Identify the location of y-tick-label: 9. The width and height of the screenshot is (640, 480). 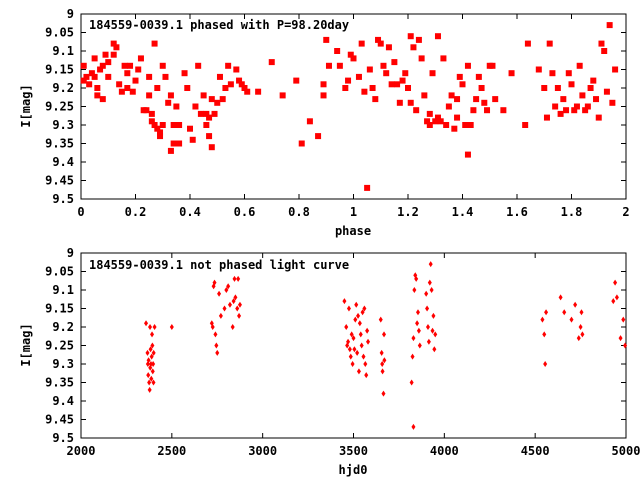
(70, 14).